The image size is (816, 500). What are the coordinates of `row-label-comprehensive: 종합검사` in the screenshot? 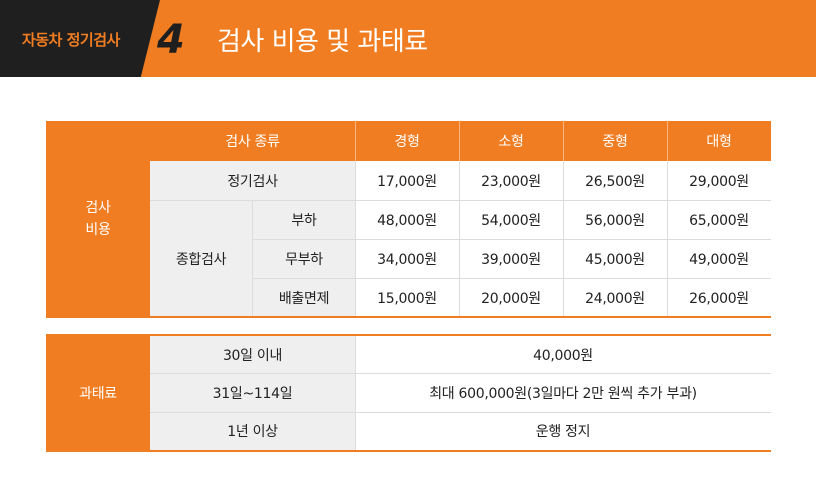 It's located at (201, 258).